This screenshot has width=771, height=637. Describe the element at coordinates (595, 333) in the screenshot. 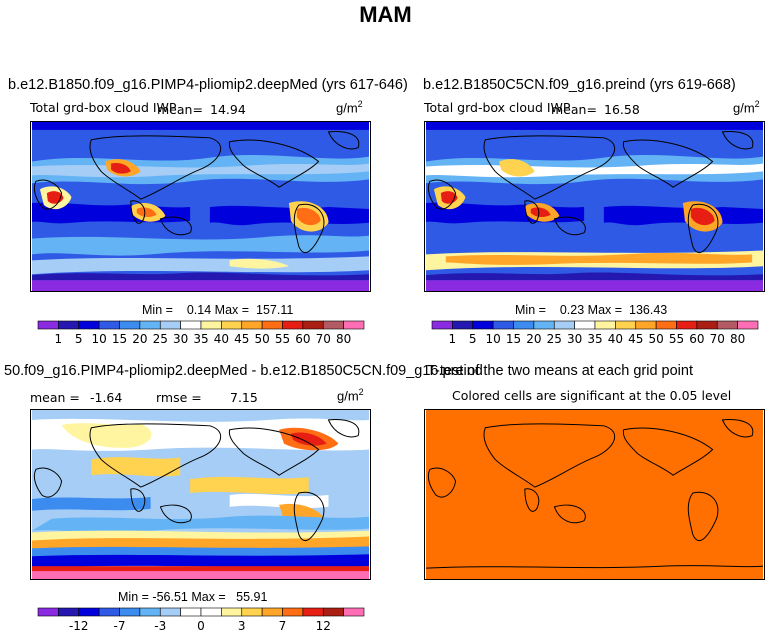

I see `colorbar-top-right: 1 5 10 15 20 25 30 35 40 45 50 55 60 70 80` at that location.